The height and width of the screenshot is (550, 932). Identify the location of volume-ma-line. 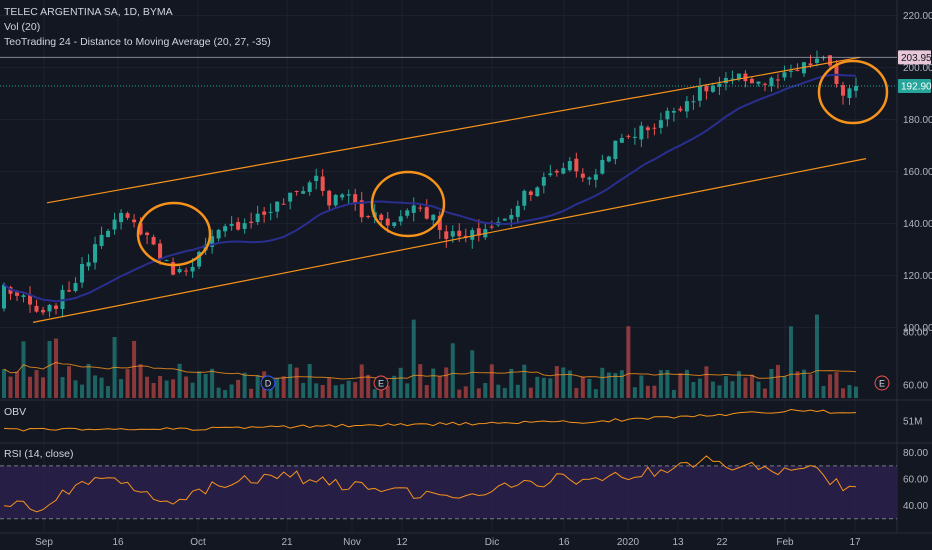
(430, 370).